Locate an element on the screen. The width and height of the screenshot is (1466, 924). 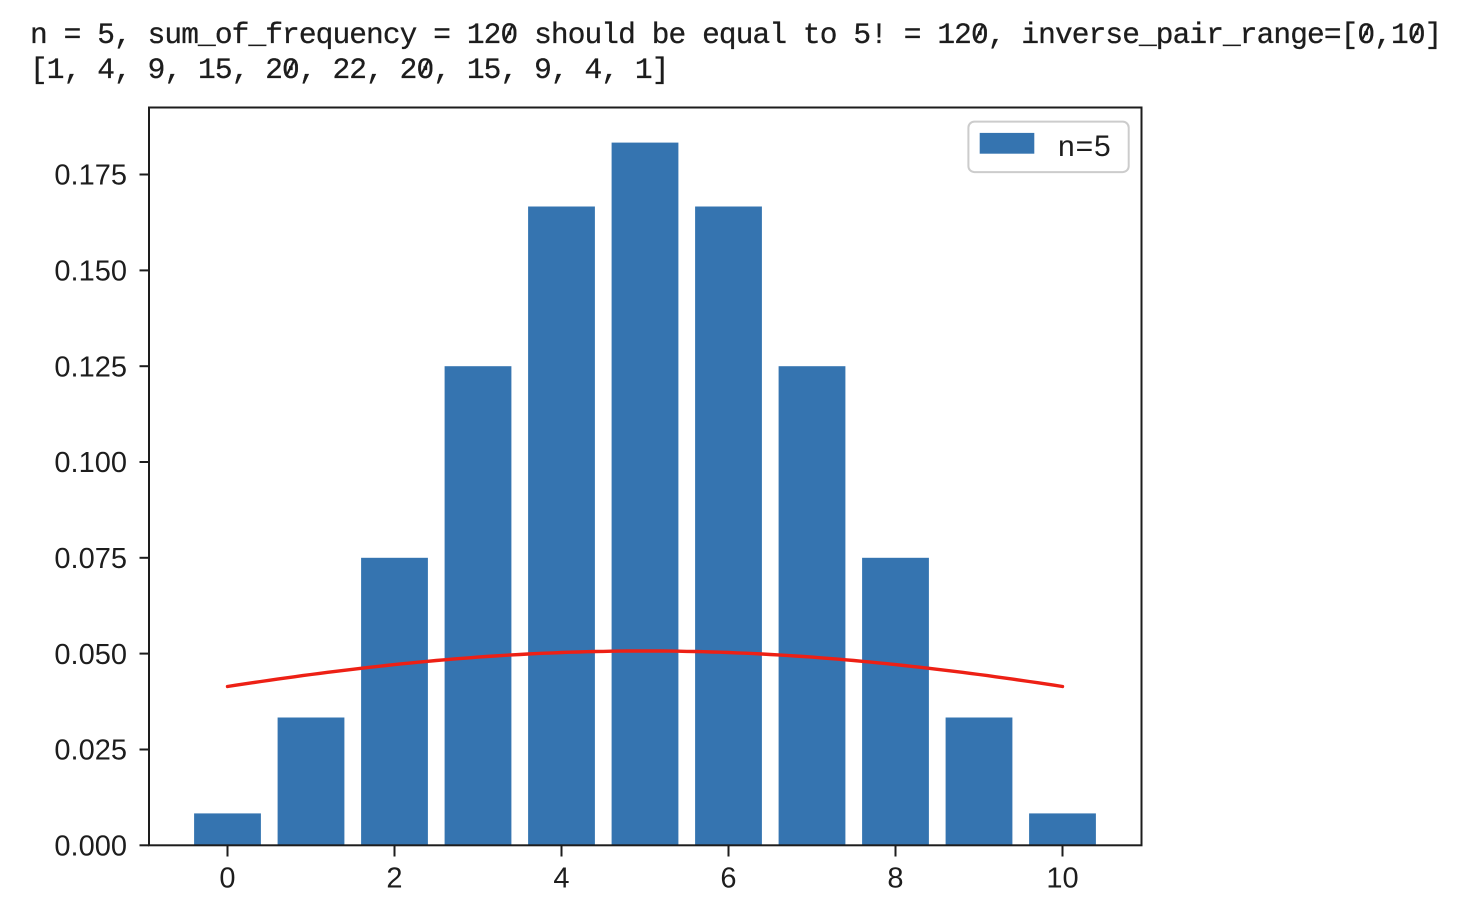
svg-text: 0.175 is located at coordinates (90, 176).